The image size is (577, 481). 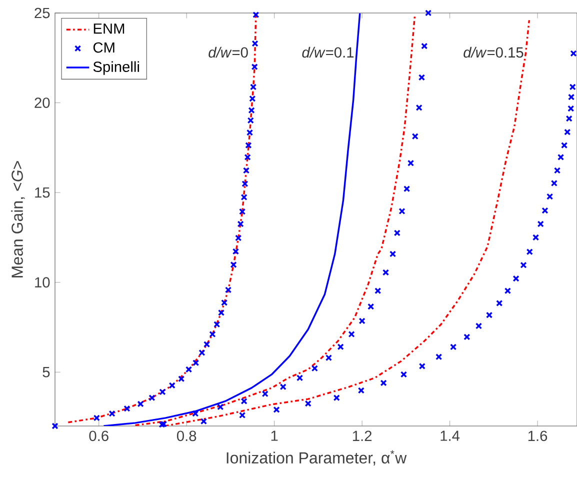 I want to click on y-tick-label: 5, so click(x=46, y=372).